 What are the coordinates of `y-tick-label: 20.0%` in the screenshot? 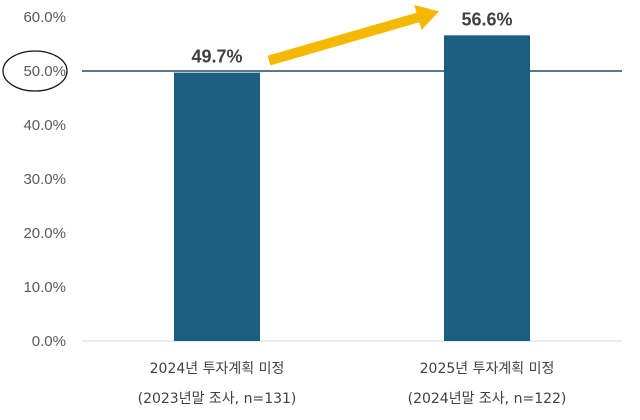 It's located at (44, 233).